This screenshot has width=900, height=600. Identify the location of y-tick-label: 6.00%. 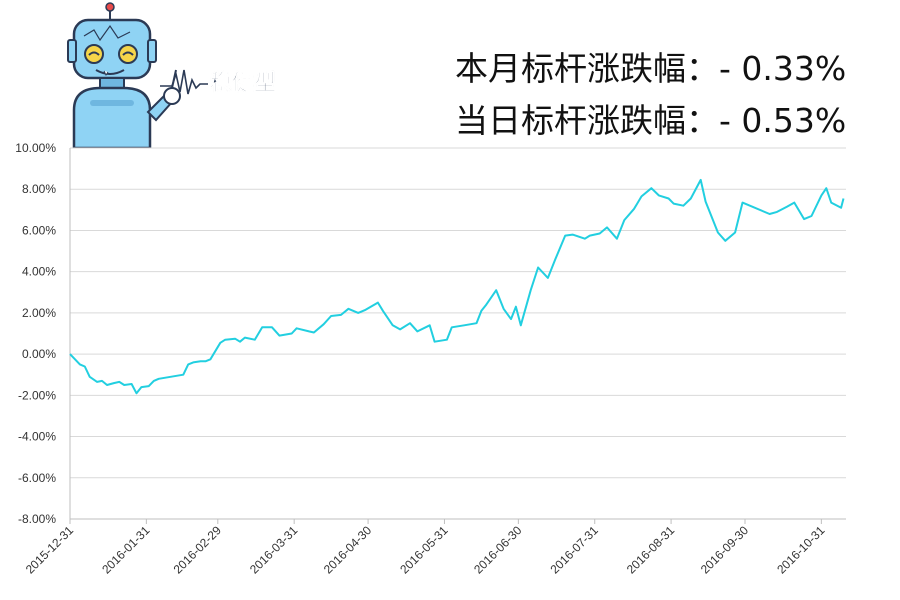
(39, 230).